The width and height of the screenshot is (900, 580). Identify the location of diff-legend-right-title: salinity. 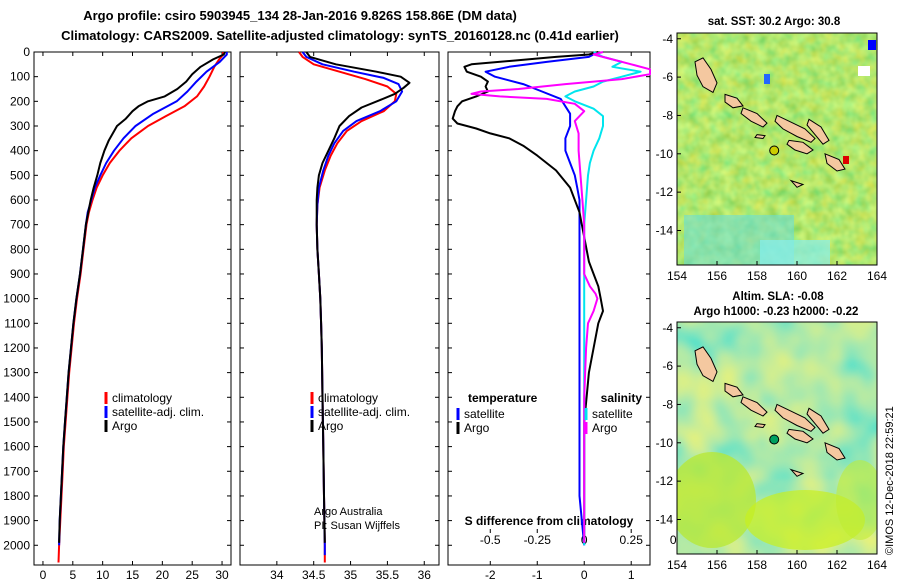
(622, 398).